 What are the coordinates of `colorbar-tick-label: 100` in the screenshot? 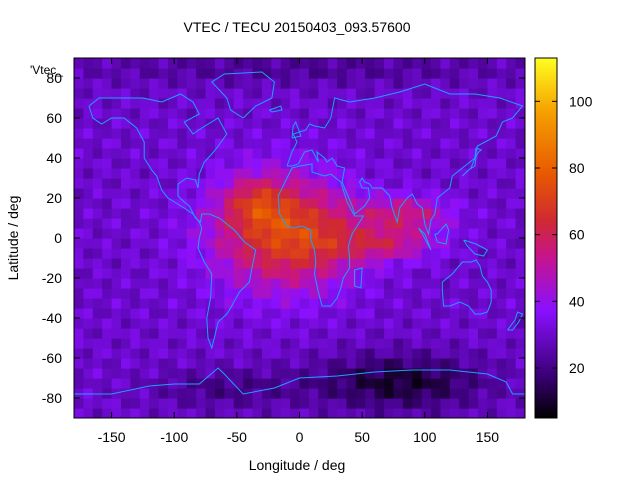 It's located at (581, 101).